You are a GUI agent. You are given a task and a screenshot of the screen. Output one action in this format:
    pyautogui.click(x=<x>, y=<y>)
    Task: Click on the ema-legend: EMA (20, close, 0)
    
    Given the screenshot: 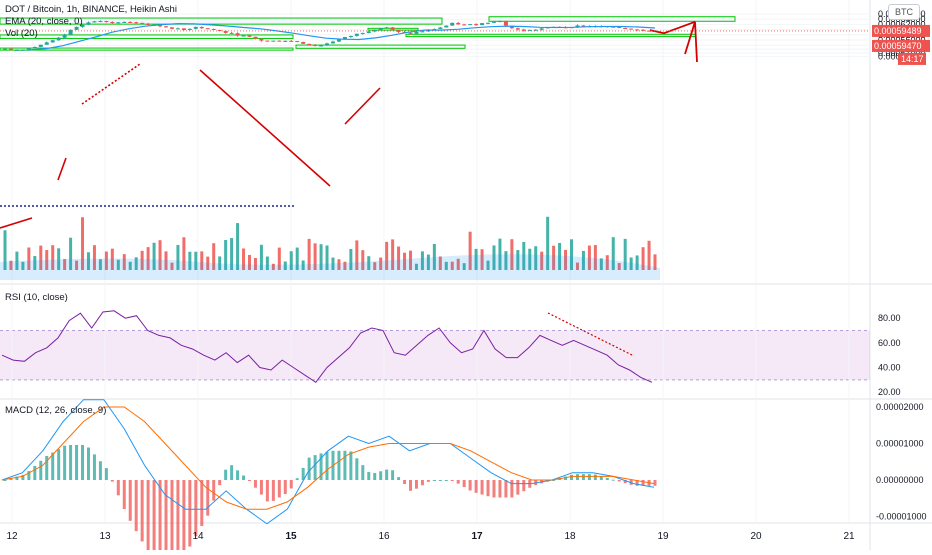 What is the action you would take?
    pyautogui.click(x=44, y=21)
    